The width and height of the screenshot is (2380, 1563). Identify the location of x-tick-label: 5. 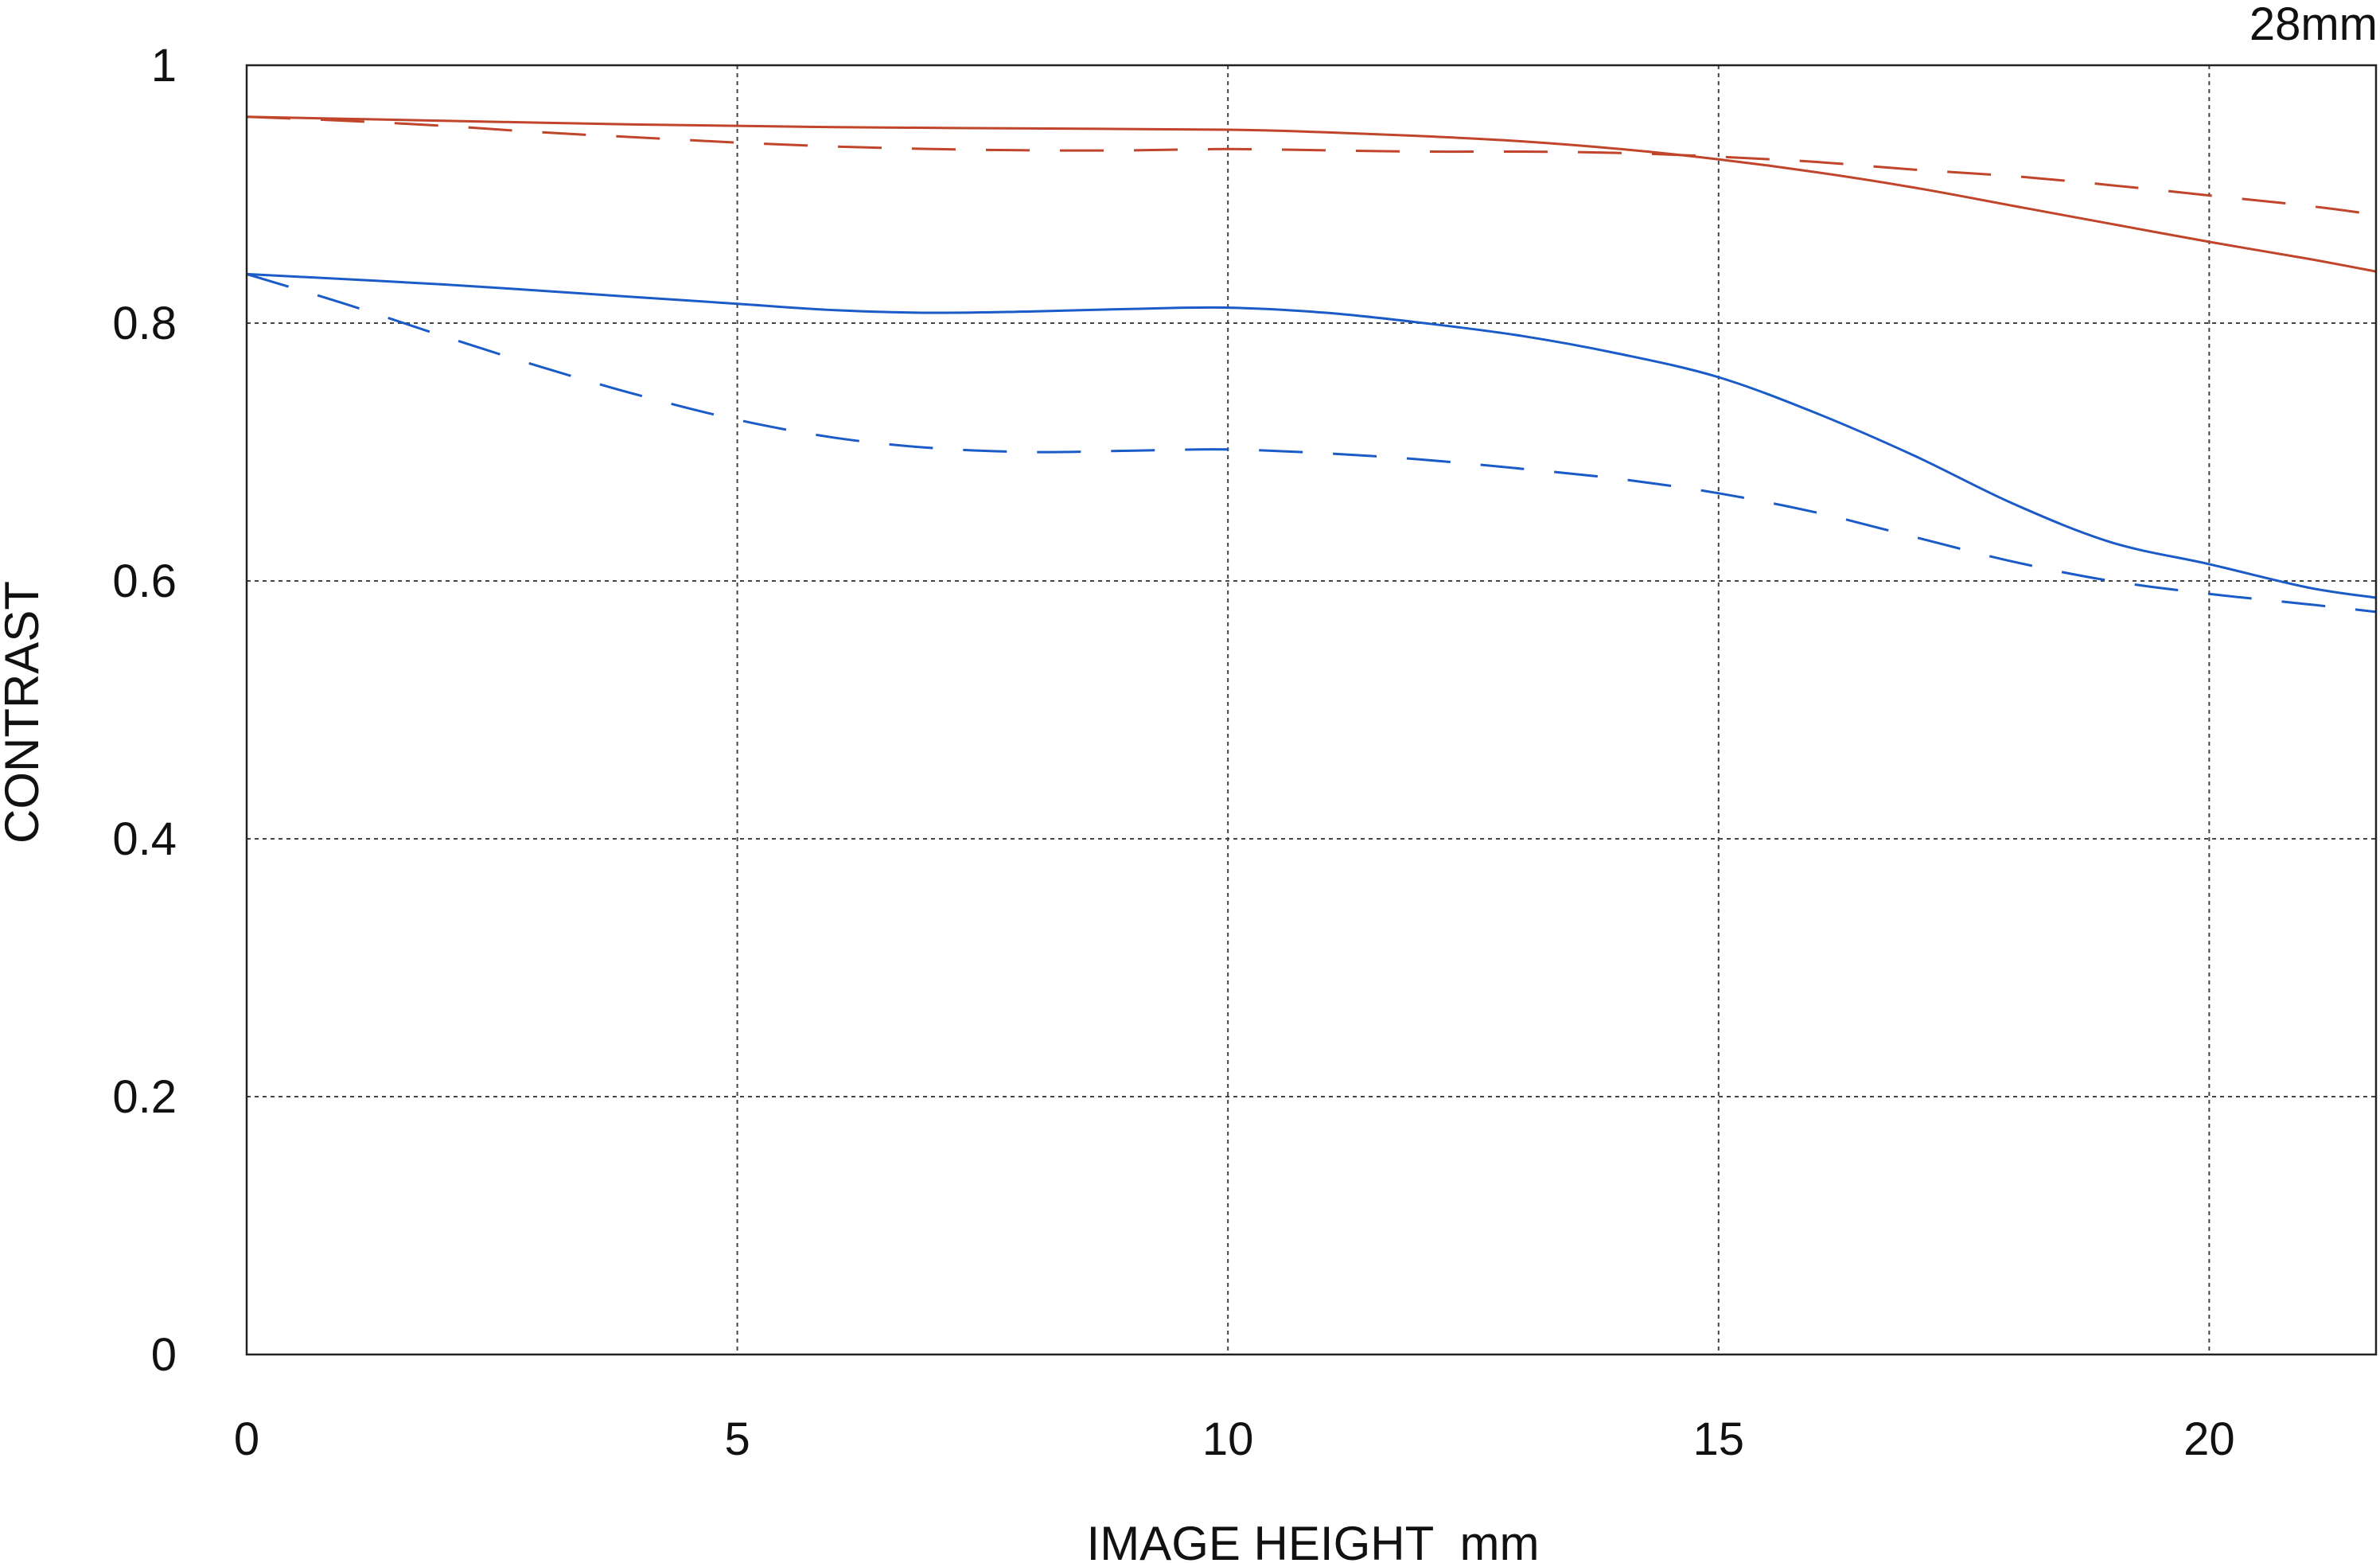
(737, 1439).